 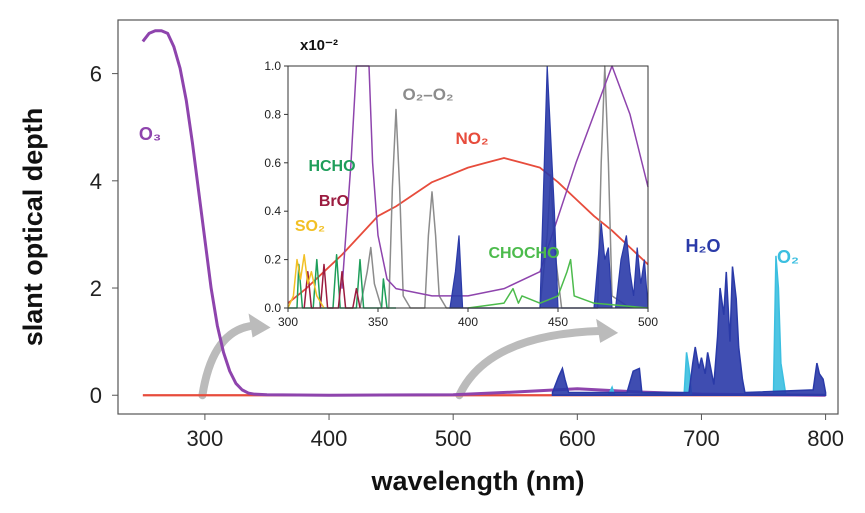 What do you see at coordinates (310, 226) in the screenshot?
I see `inset-label-so2: SO₂` at bounding box center [310, 226].